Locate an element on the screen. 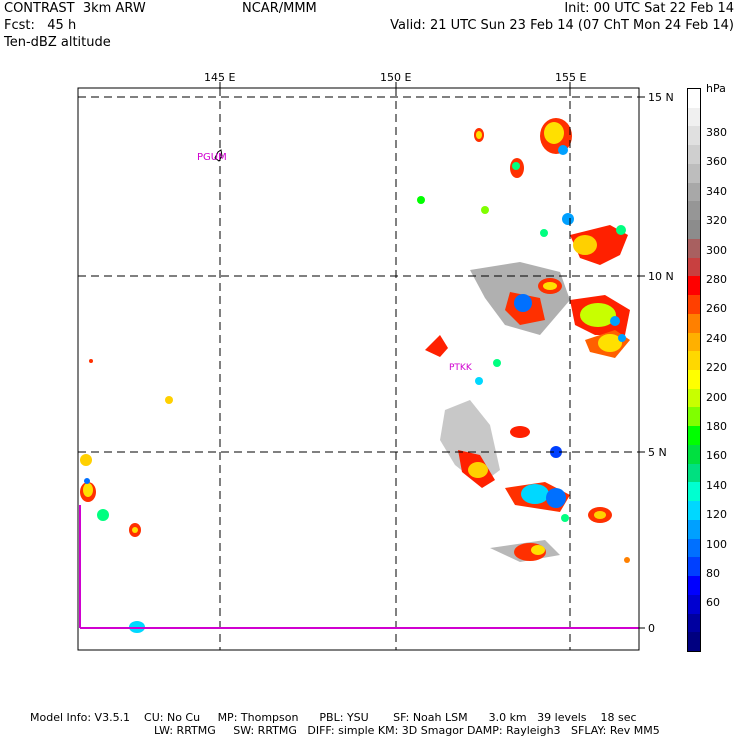 This screenshot has width=740, height=740. colorbar is located at coordinates (694, 370).